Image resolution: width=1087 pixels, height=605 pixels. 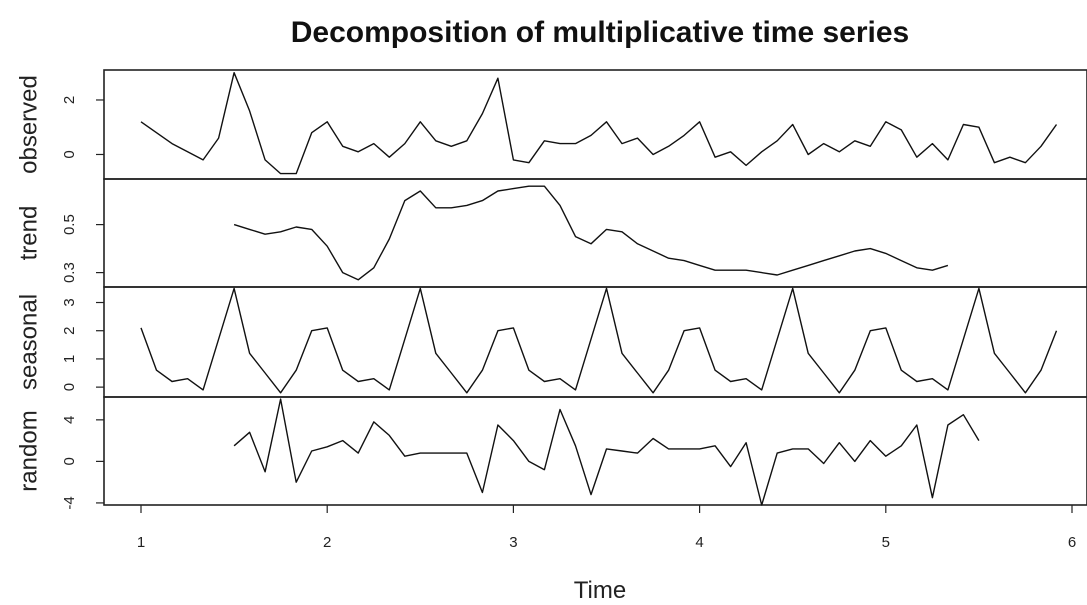 I want to click on x-axis: 1 2 3 4 5 6, so click(x=606, y=528).